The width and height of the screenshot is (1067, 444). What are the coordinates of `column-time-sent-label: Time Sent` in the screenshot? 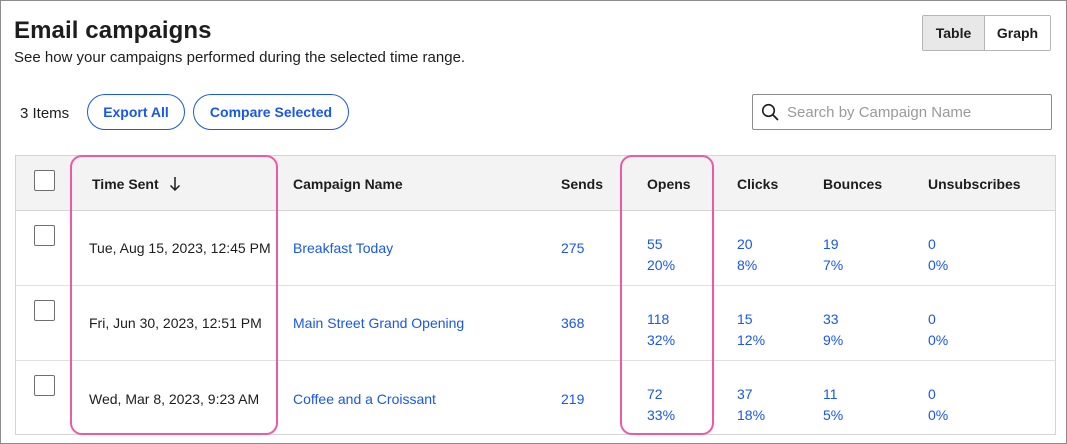 It's located at (125, 183).